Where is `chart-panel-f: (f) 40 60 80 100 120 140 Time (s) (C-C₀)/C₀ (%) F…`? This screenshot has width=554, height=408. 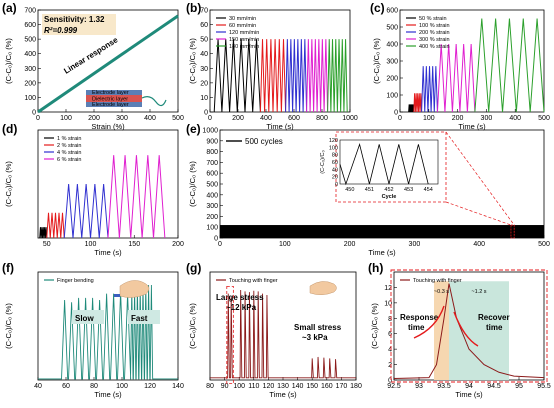
chart-panel-f: (f) 40 60 80 100 120 140 Time (s) (C-C₀)/C₀ (%) F… is located at coordinates (93, 330).